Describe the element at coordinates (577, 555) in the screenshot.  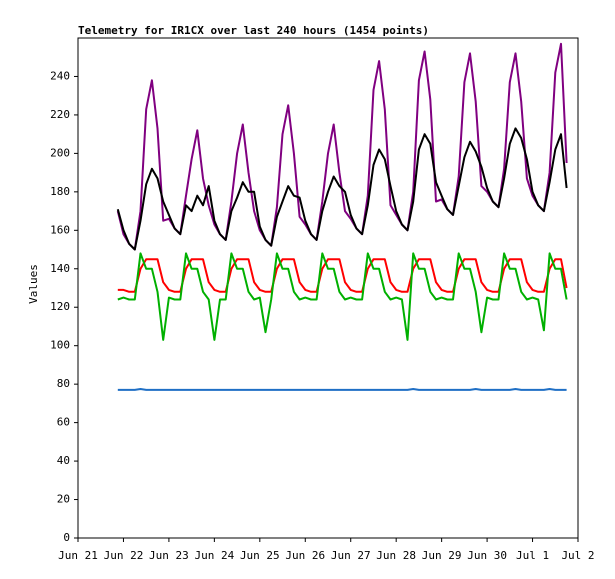
I see `x-tick-label: Jul 2` at that location.